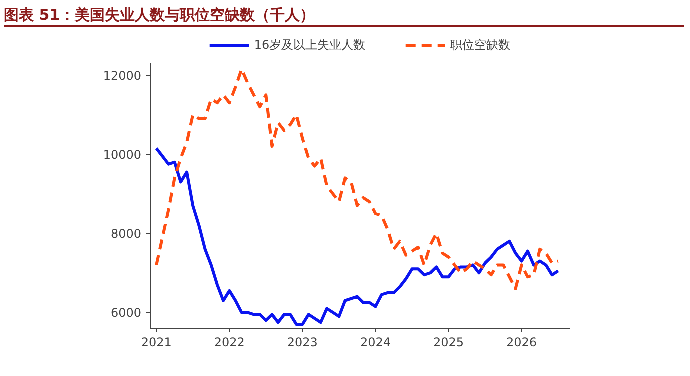 Image resolution: width=690 pixels, height=376 pixels. What do you see at coordinates (122, 155) in the screenshot?
I see `y-tick-label: 10000` at bounding box center [122, 155].